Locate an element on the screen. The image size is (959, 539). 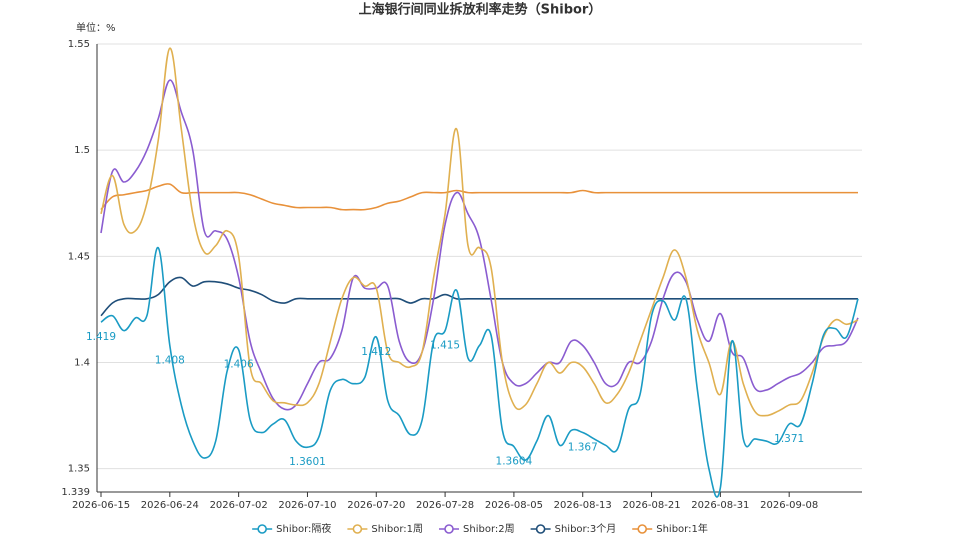
data-label: 1.367 is located at coordinates (583, 448).